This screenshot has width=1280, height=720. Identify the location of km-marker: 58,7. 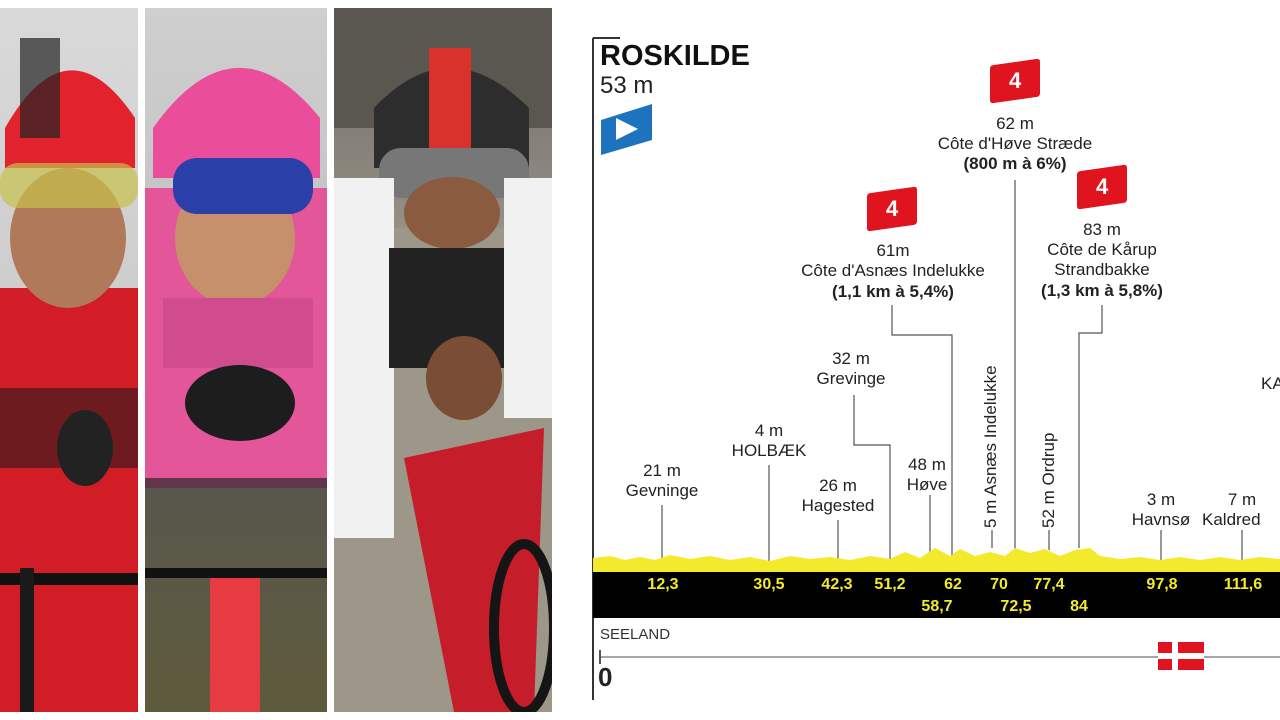
(937, 606).